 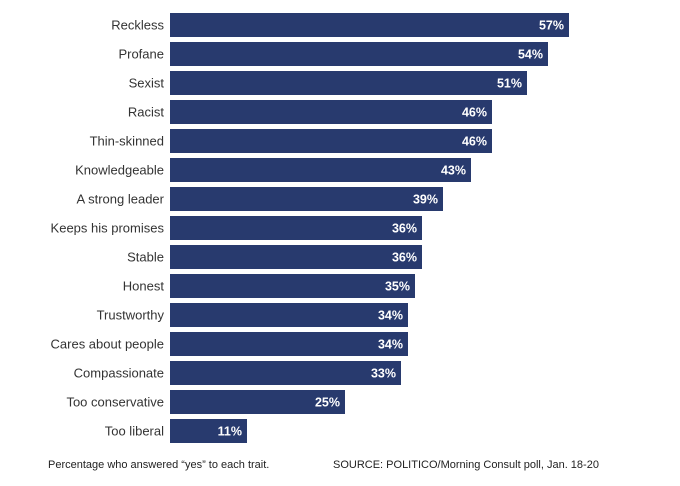 I want to click on value-label: 25%, so click(x=327, y=403).